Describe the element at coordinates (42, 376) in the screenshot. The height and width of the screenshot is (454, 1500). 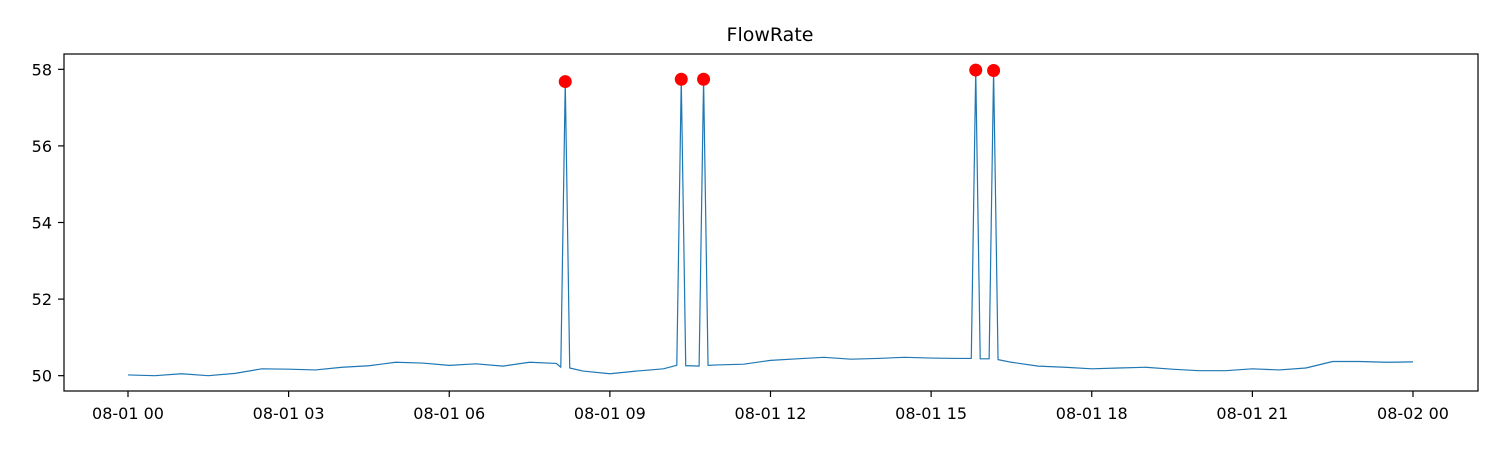
I see `y-tick-label: 50` at that location.